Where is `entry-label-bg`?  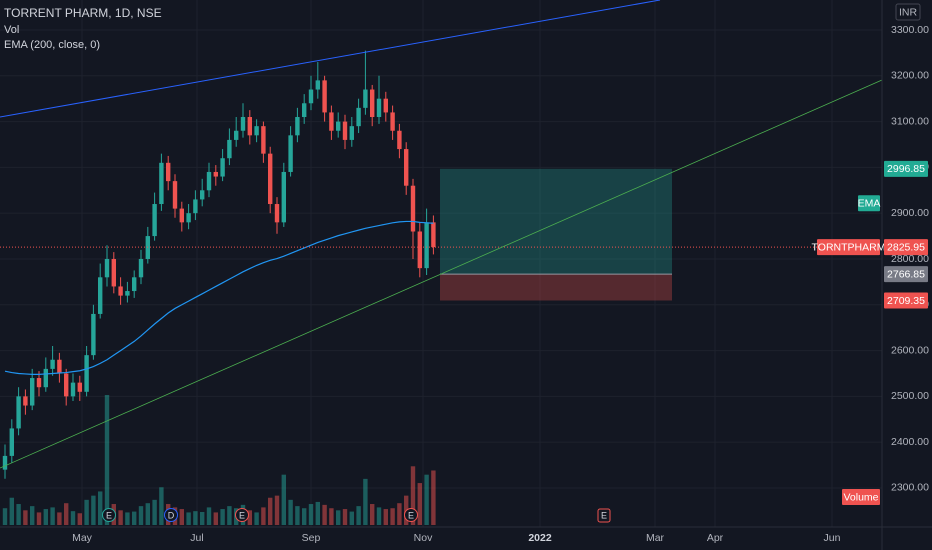 entry-label-bg is located at coordinates (906, 274).